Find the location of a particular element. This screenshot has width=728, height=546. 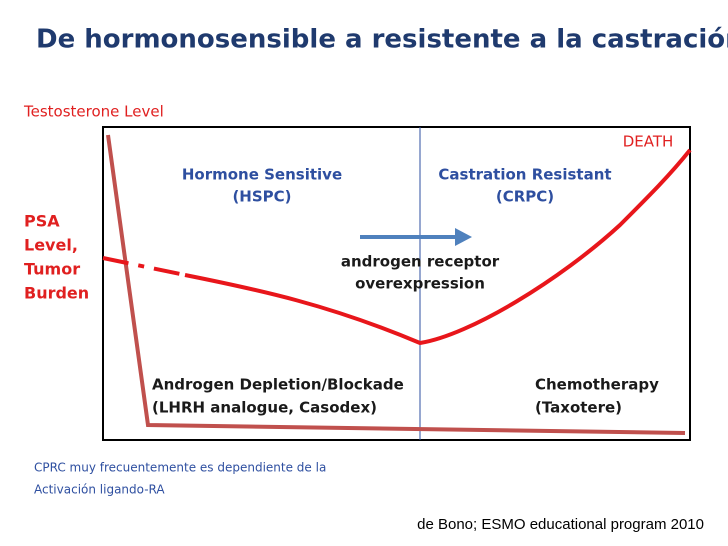

phase-name: Hormone Sensitive is located at coordinates (262, 175).